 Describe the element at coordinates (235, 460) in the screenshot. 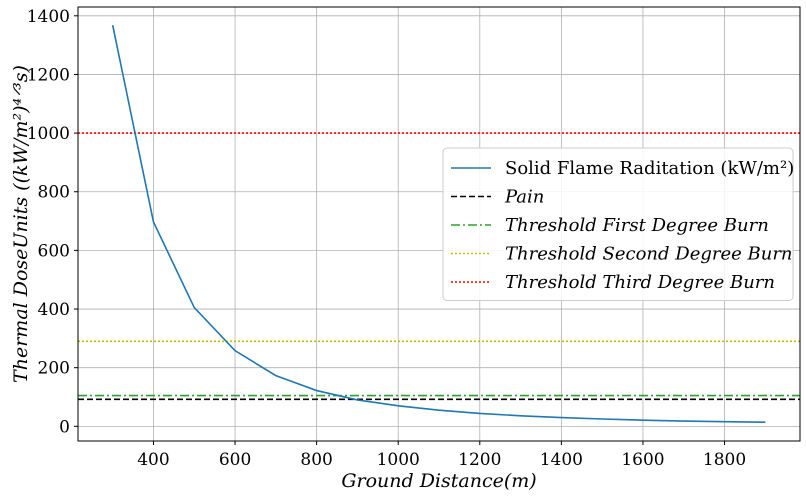

I see `x-tick-label: 600` at that location.